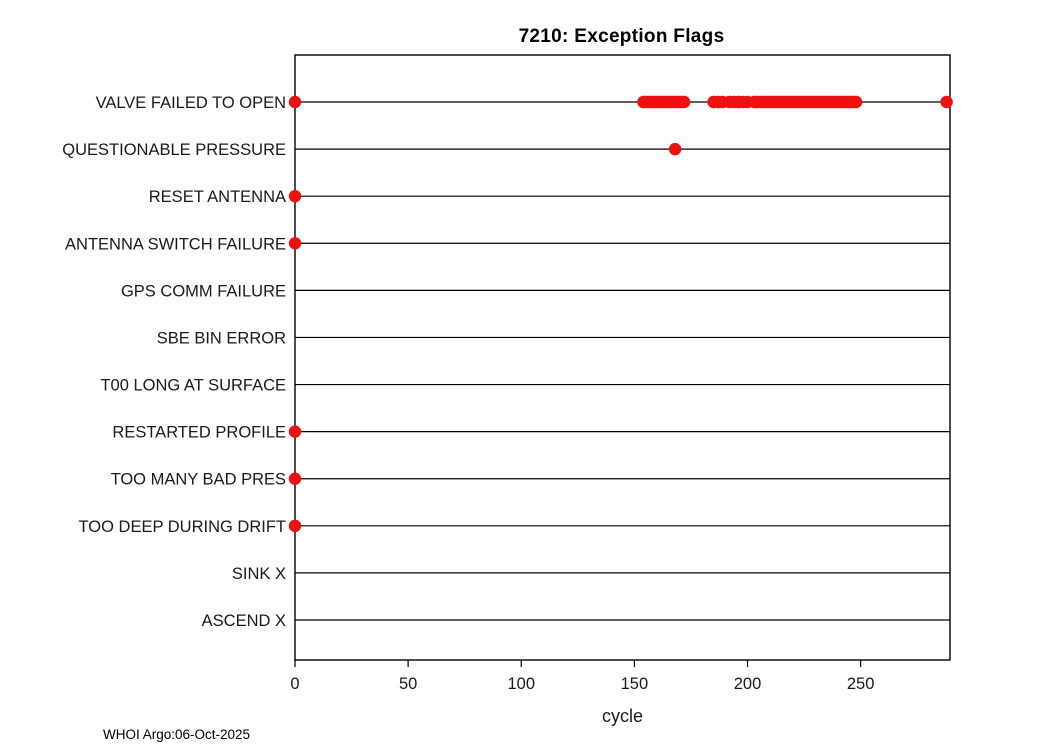 The image size is (1050, 750). Describe the element at coordinates (221, 338) in the screenshot. I see `category-label: SBE BIN ERROR` at that location.